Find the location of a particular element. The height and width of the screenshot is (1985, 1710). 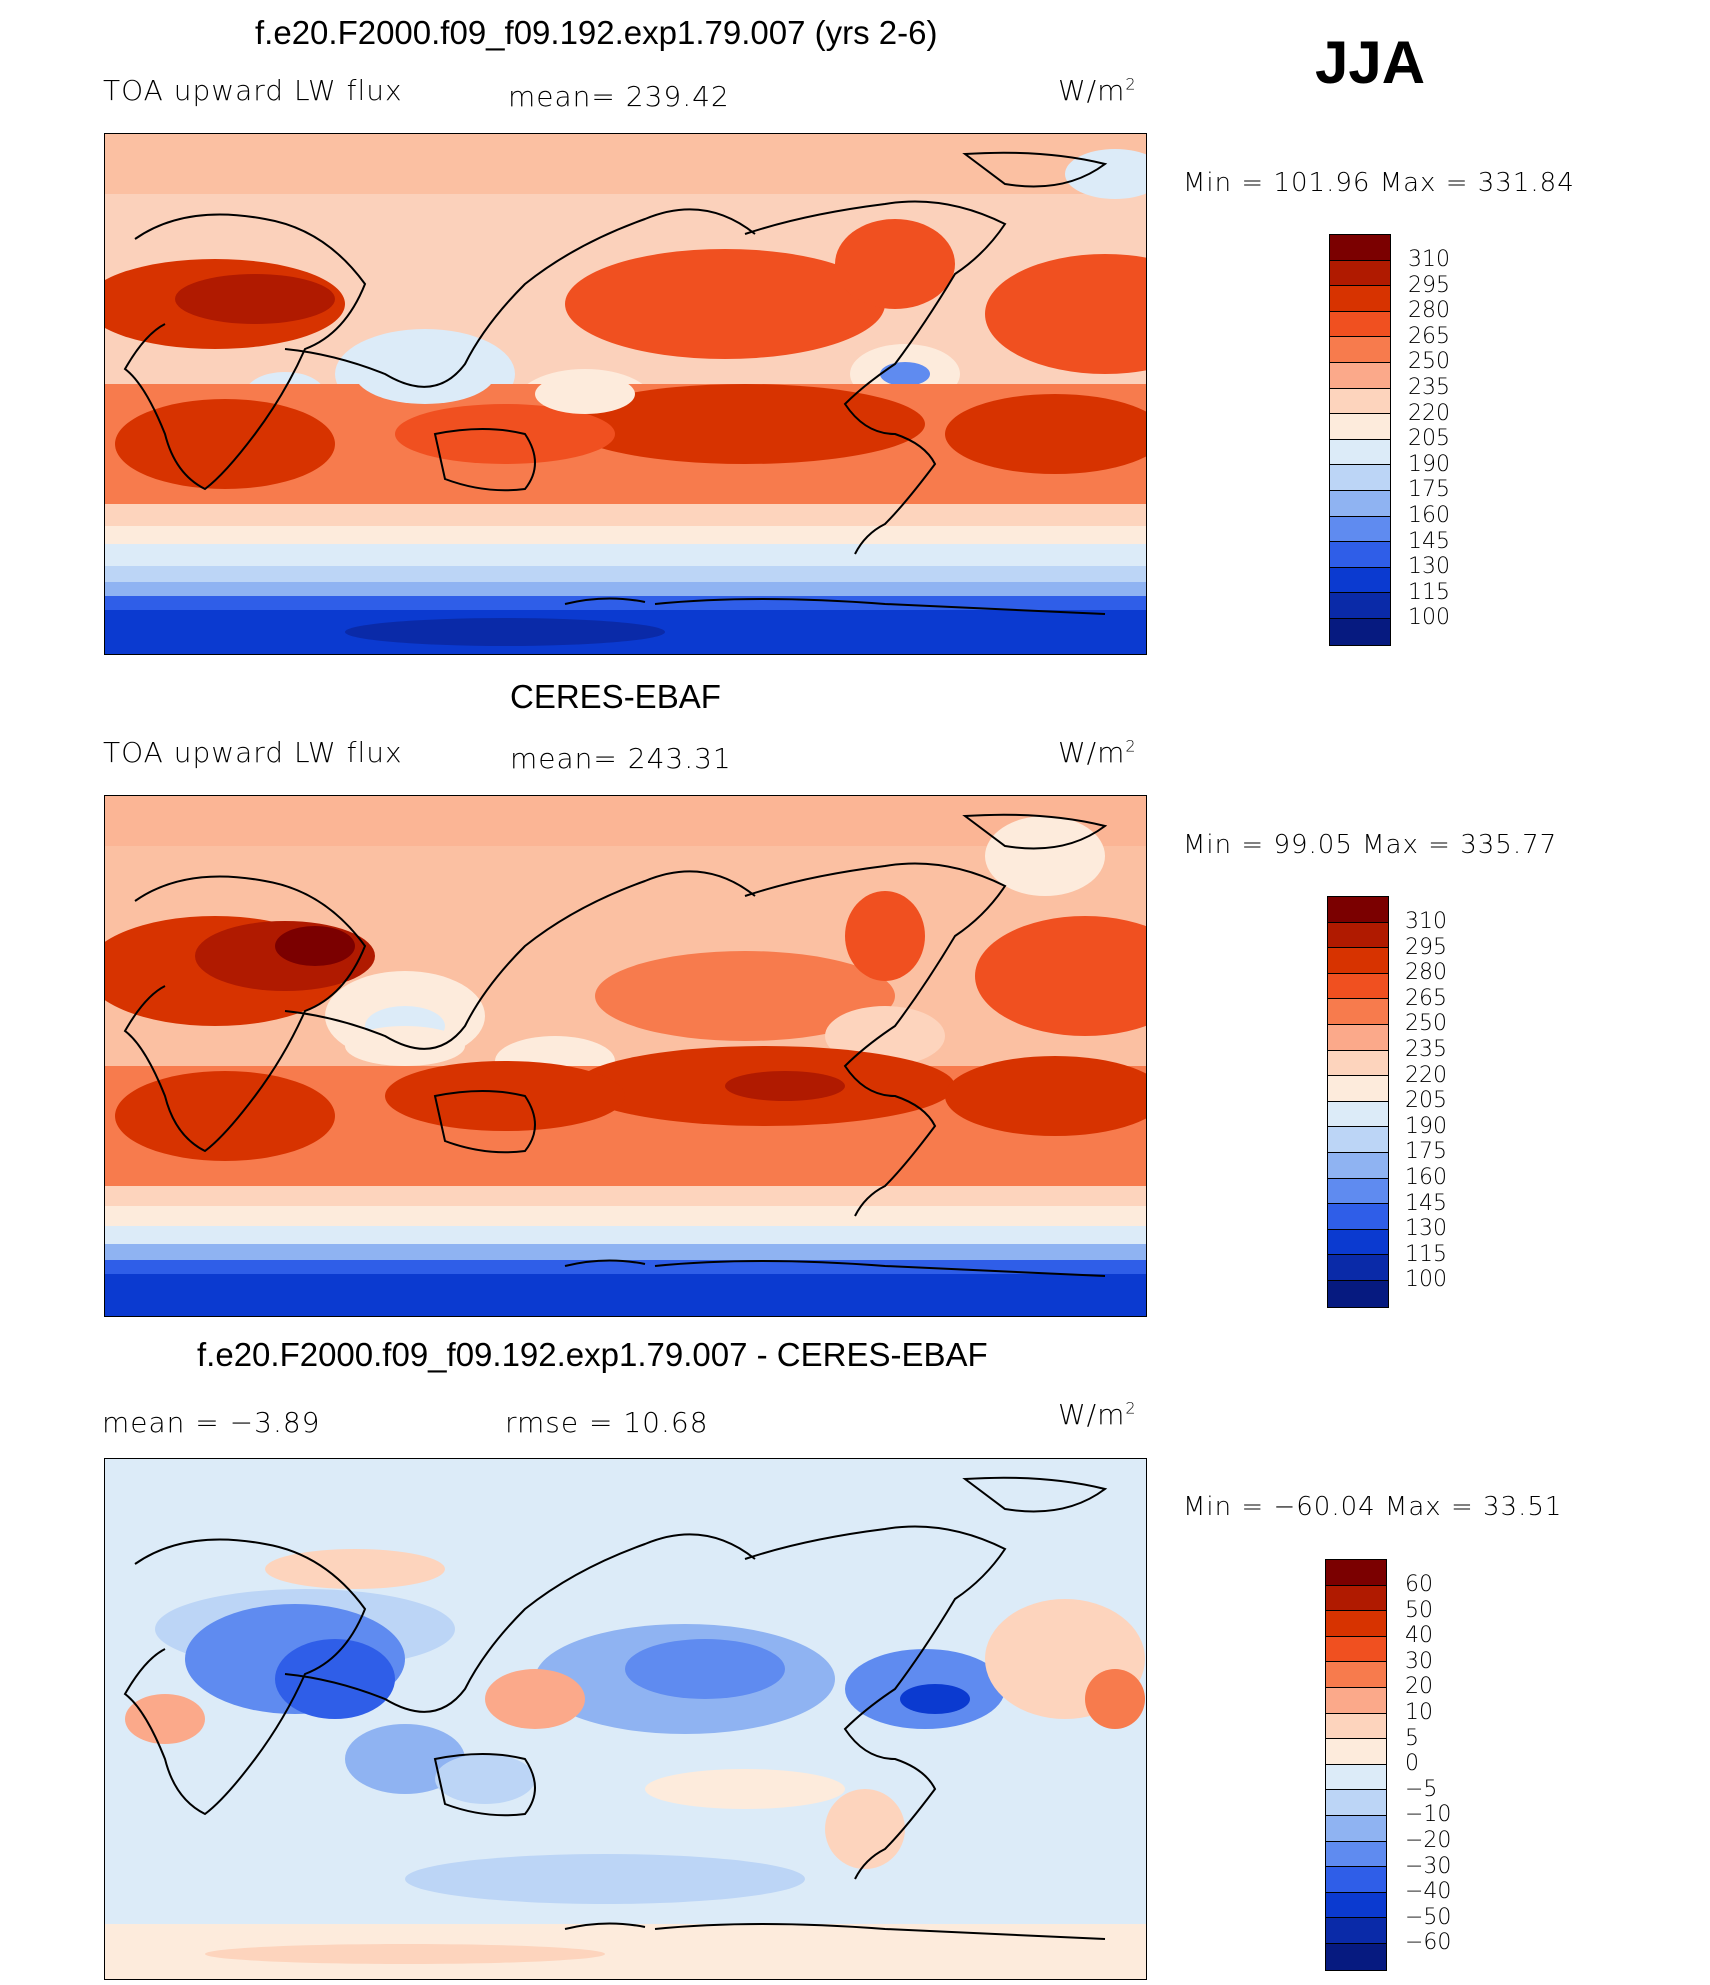

colorbar-tick: −20 is located at coordinates (1428, 1840).